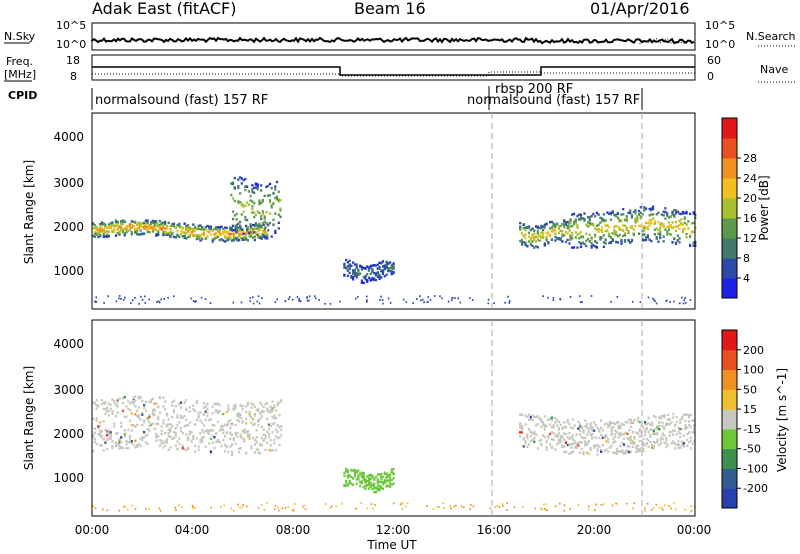  Describe the element at coordinates (750, 198) in the screenshot. I see `power-tick-label: 20` at that location.